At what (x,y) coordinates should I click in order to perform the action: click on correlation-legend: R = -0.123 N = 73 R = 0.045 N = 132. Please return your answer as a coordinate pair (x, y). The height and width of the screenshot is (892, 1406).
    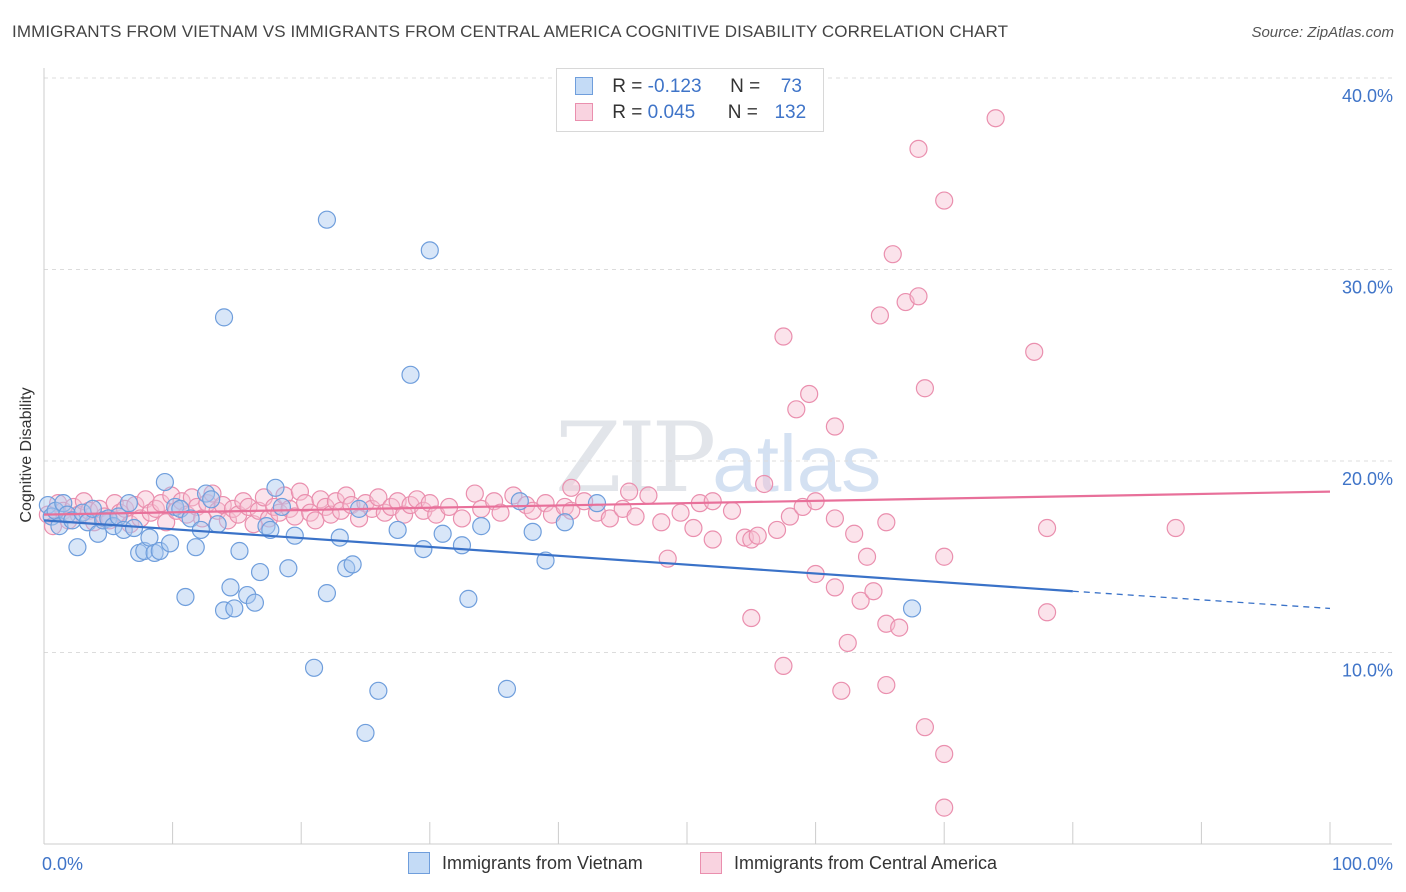
    Looking at the image, I should click on (690, 100).